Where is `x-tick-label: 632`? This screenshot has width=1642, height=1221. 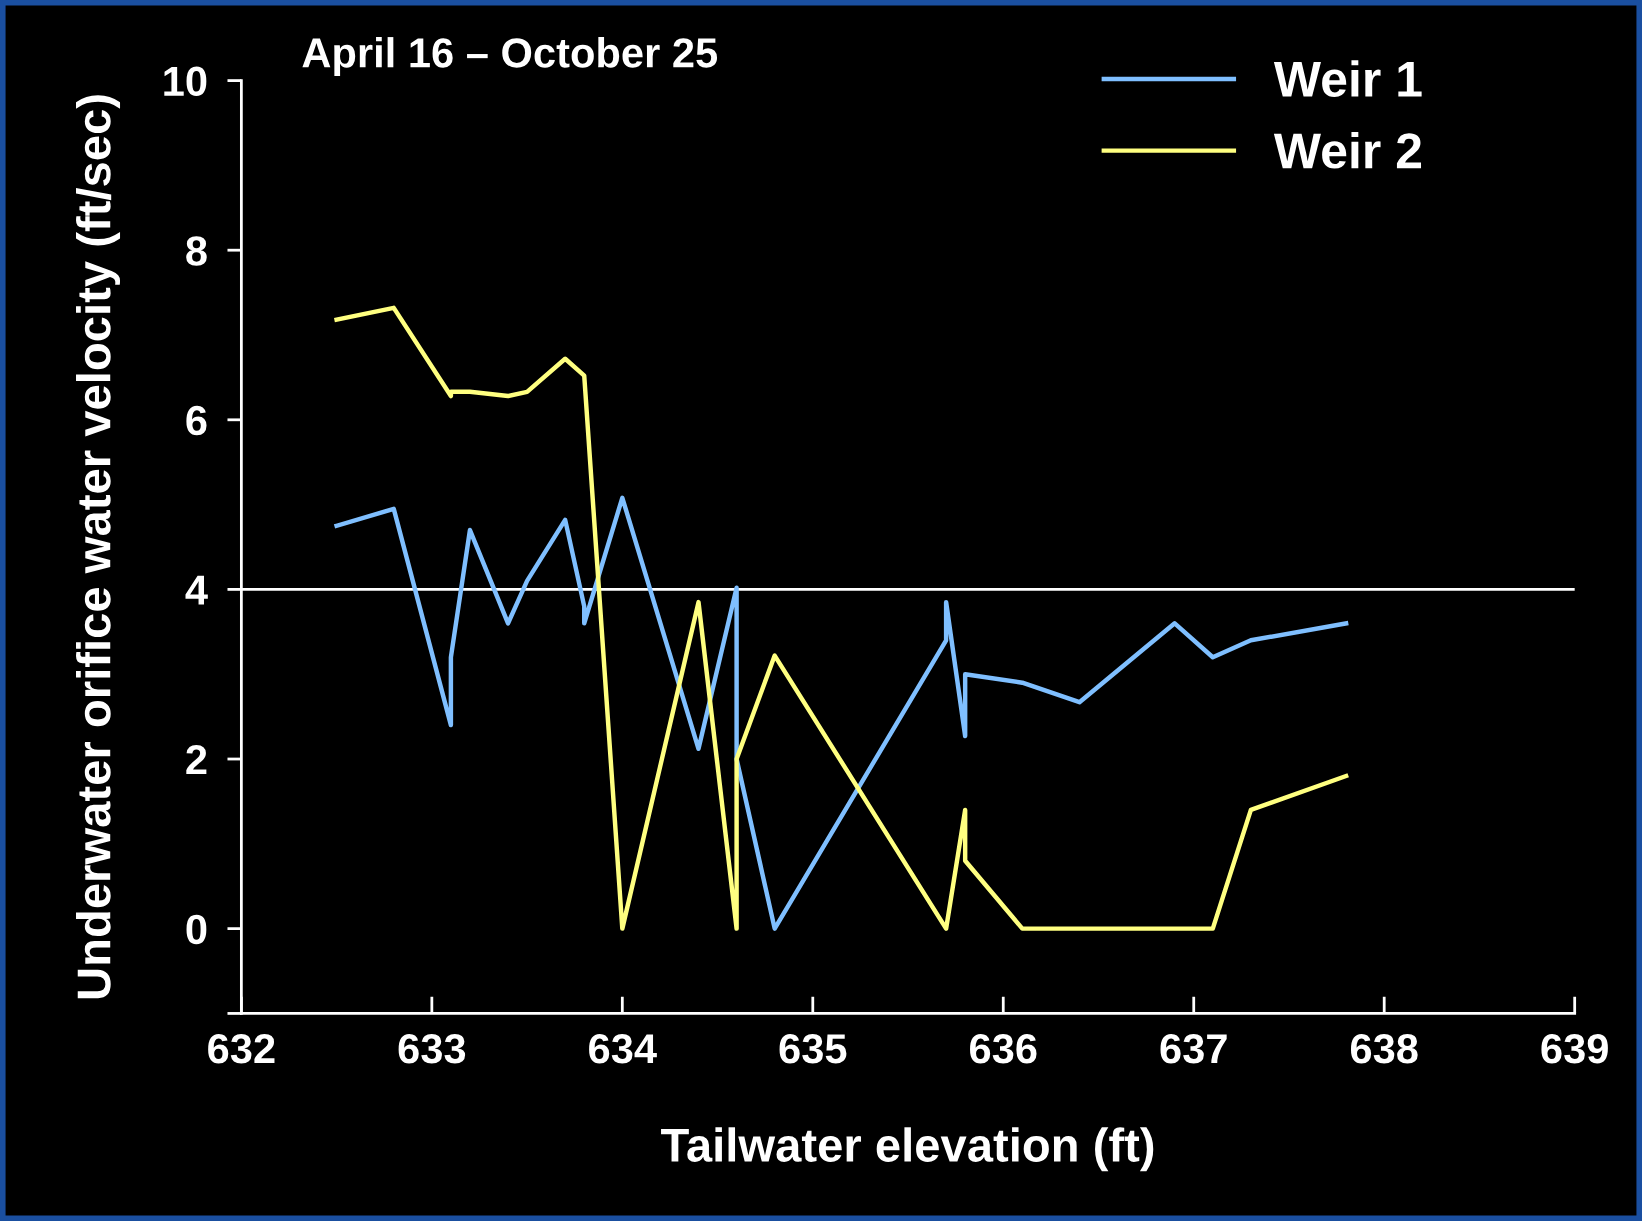 x-tick-label: 632 is located at coordinates (241, 1048).